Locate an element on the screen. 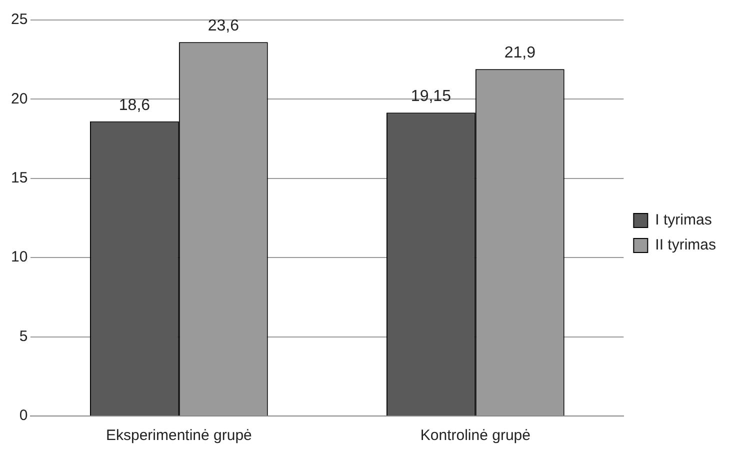 The width and height of the screenshot is (744, 456). x-tick-label: Kontrolinė grupė is located at coordinates (475, 435).